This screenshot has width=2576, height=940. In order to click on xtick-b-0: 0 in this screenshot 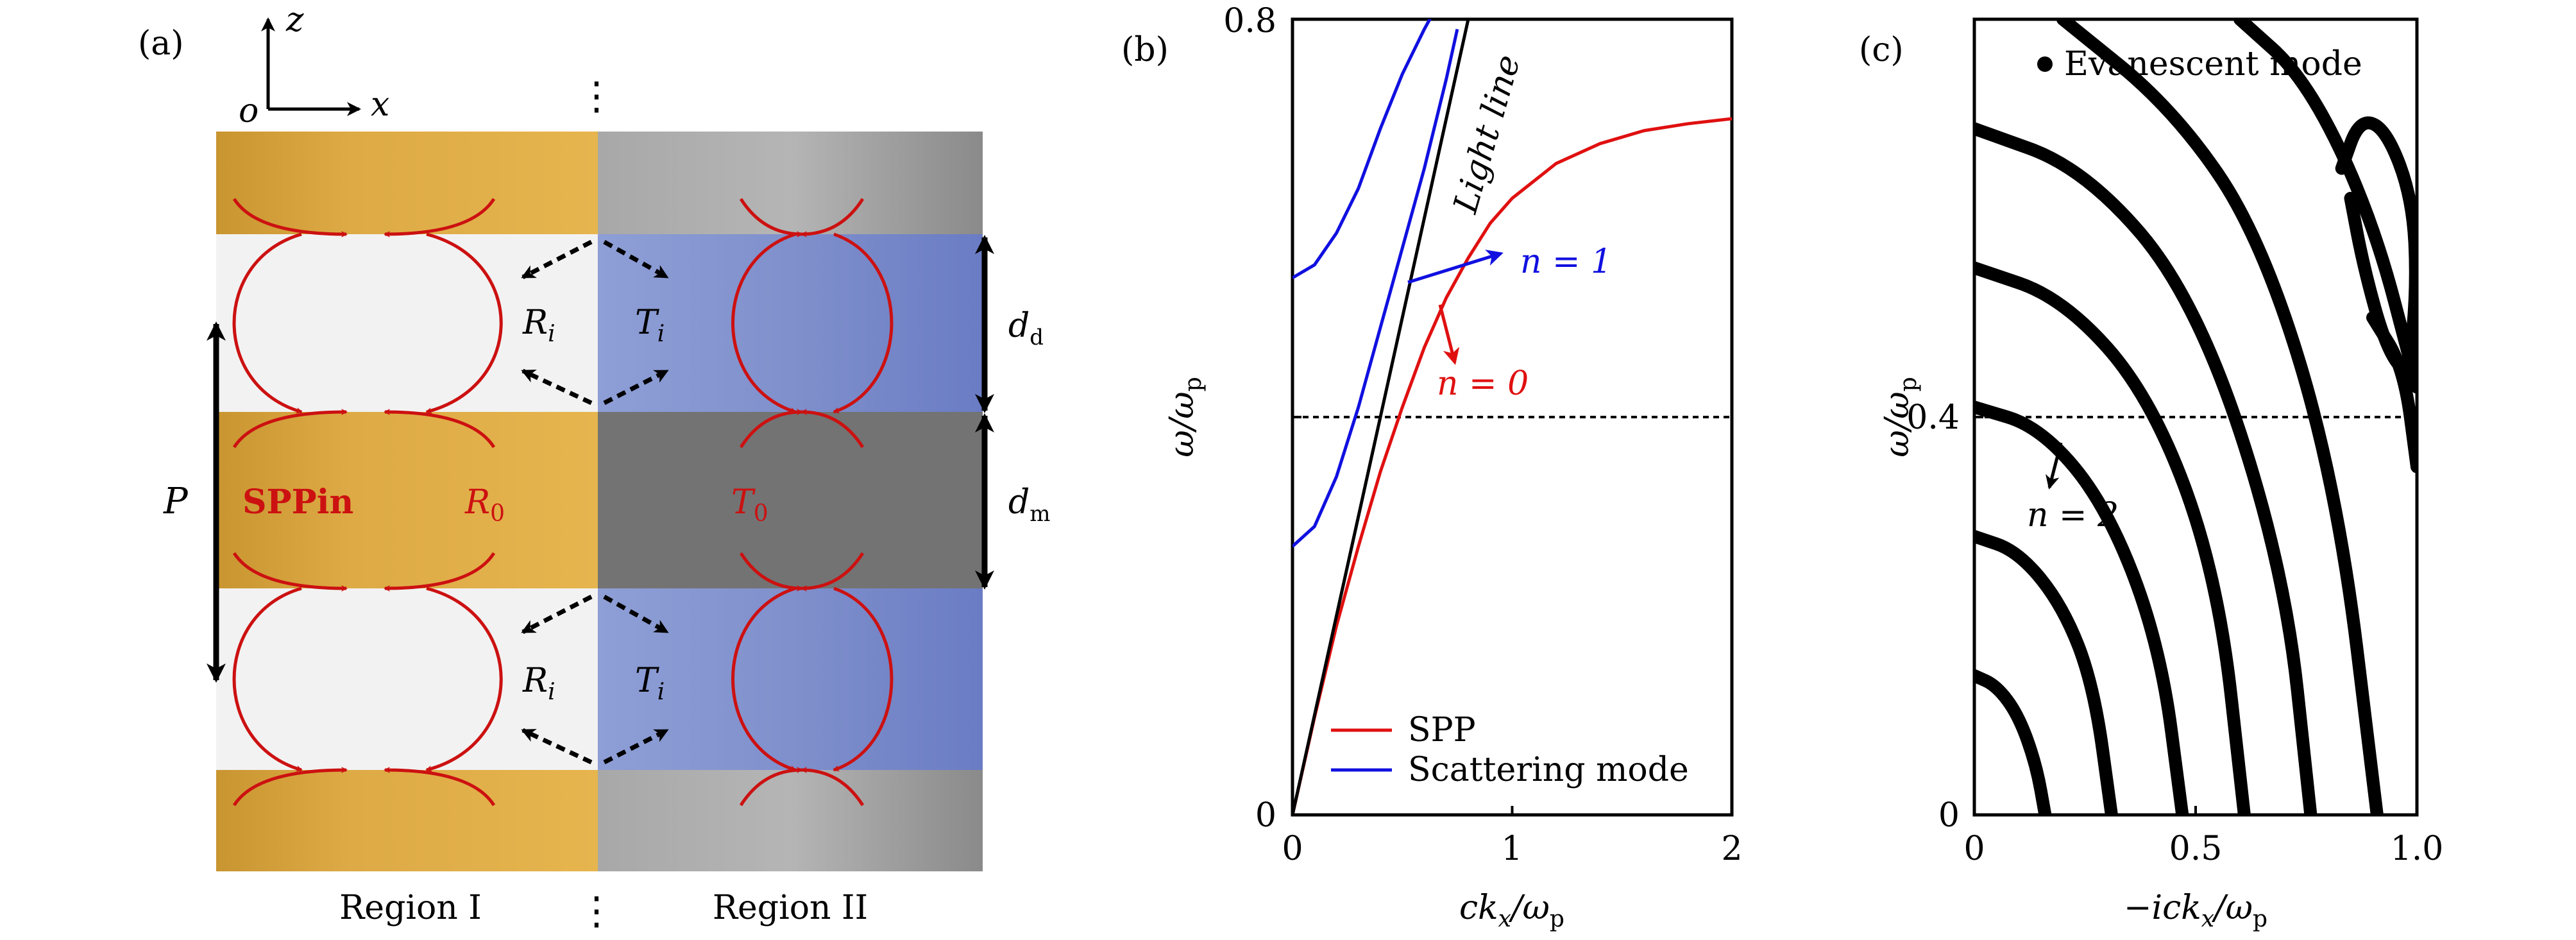, I will do `click(1292, 849)`.